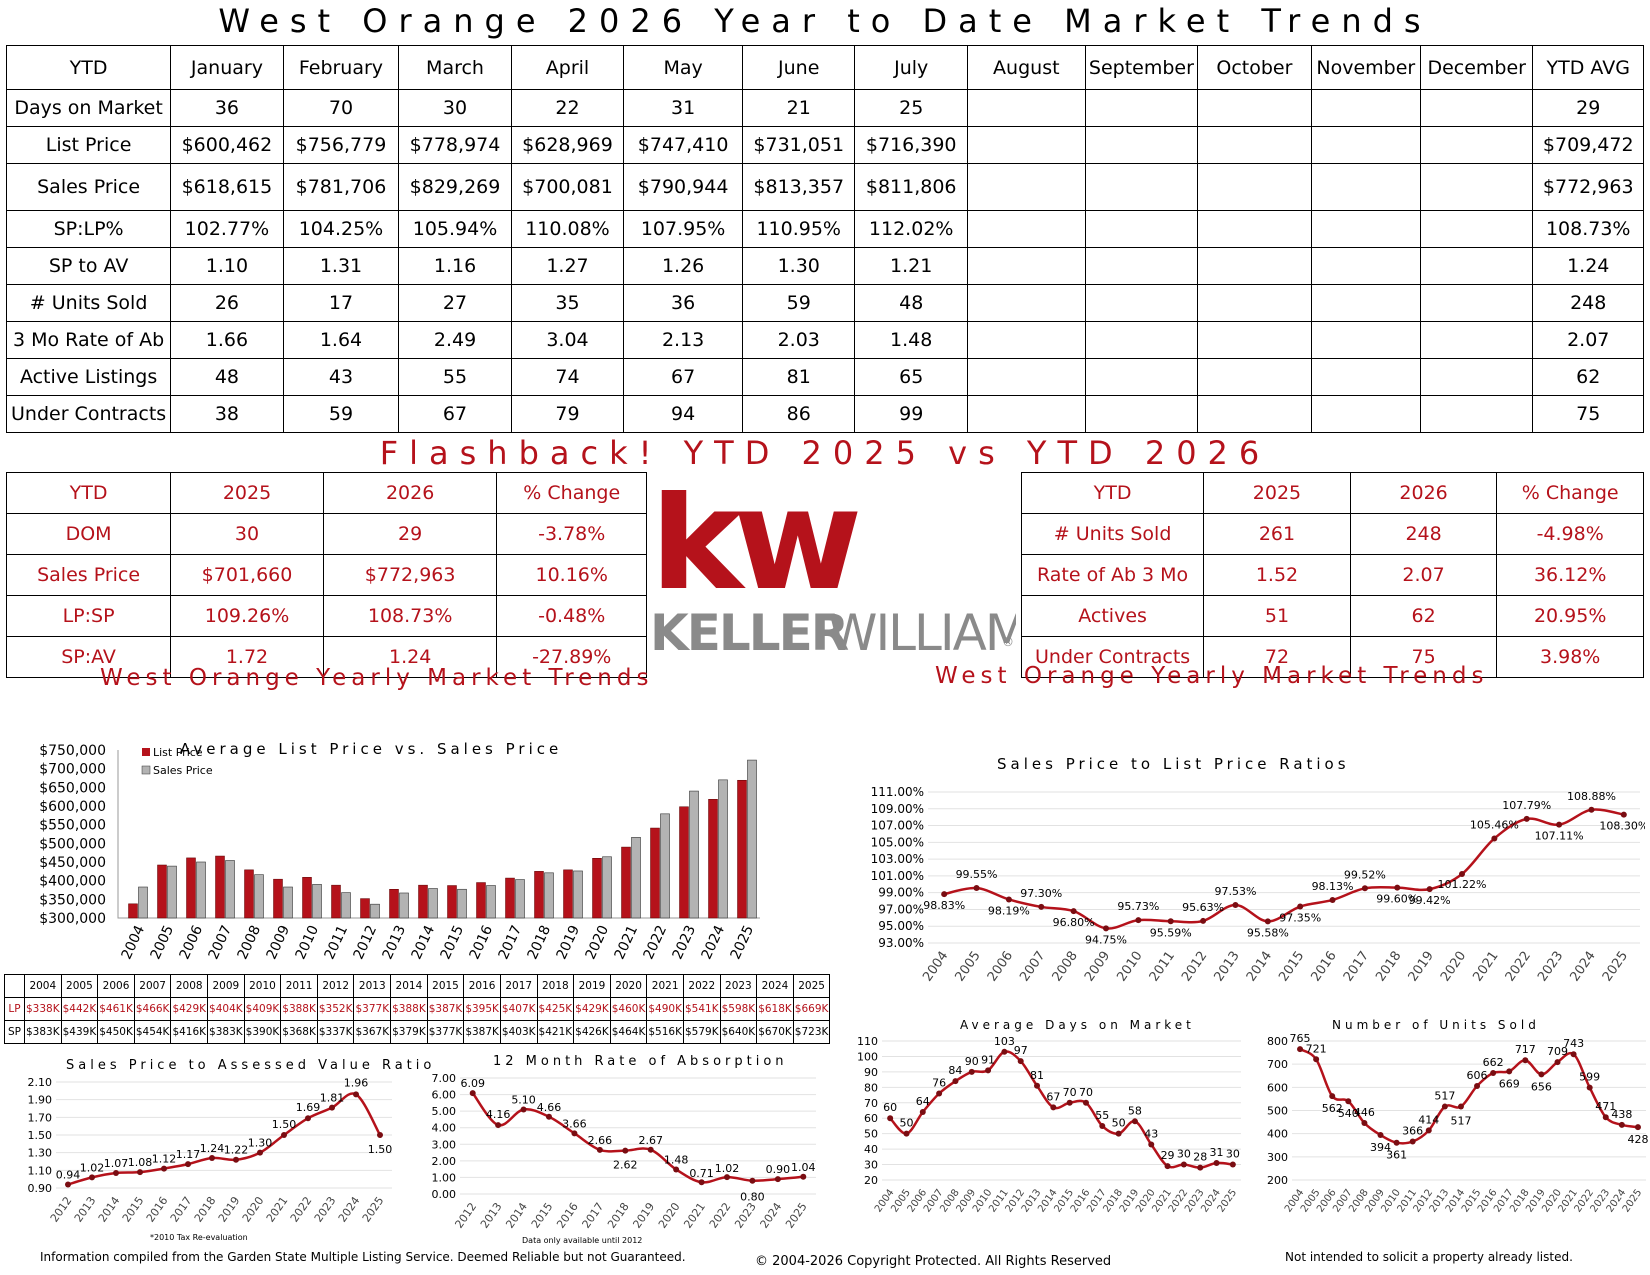  What do you see at coordinates (1356, 967) in the screenshot?
I see `x-tick-label: 2017` at bounding box center [1356, 967].